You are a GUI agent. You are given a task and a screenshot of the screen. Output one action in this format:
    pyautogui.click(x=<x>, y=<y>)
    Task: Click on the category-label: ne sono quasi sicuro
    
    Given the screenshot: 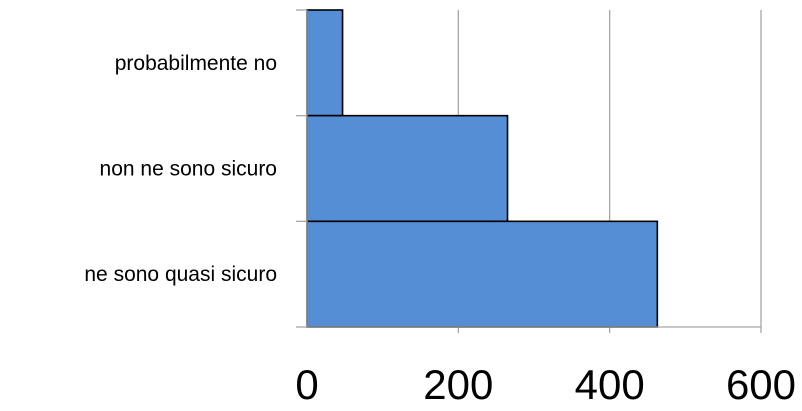 What is the action you would take?
    pyautogui.click(x=180, y=274)
    